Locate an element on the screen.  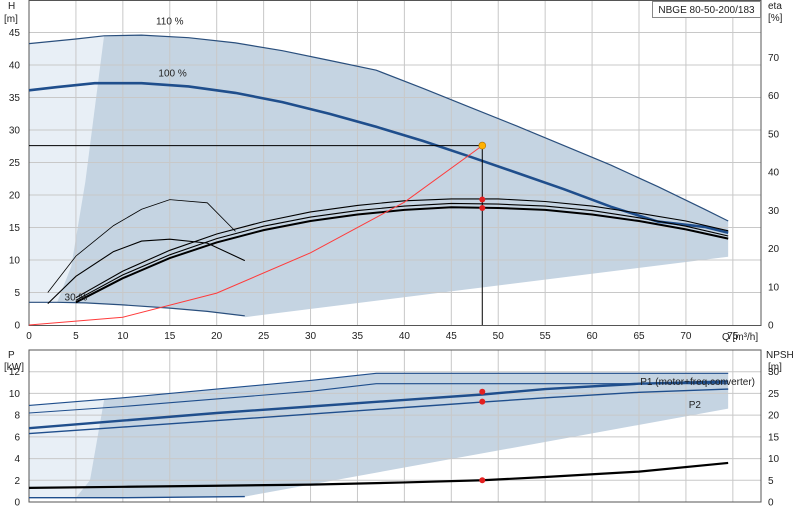
y-right-unit-eta: [%] is located at coordinates (775, 18).